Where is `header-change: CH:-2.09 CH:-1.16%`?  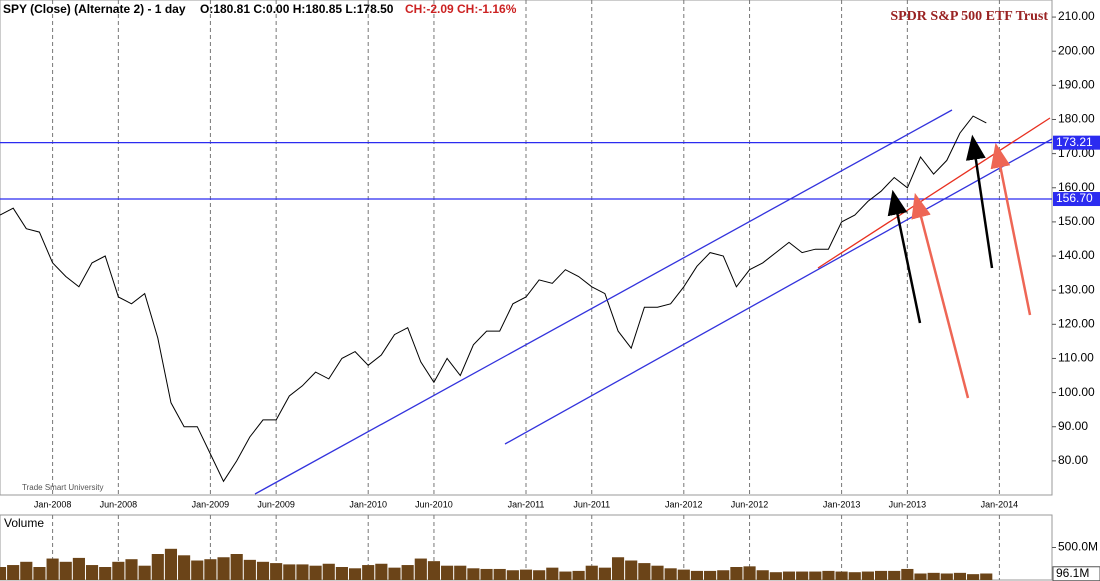
header-change: CH:-2.09 CH:-1.16% is located at coordinates (461, 9).